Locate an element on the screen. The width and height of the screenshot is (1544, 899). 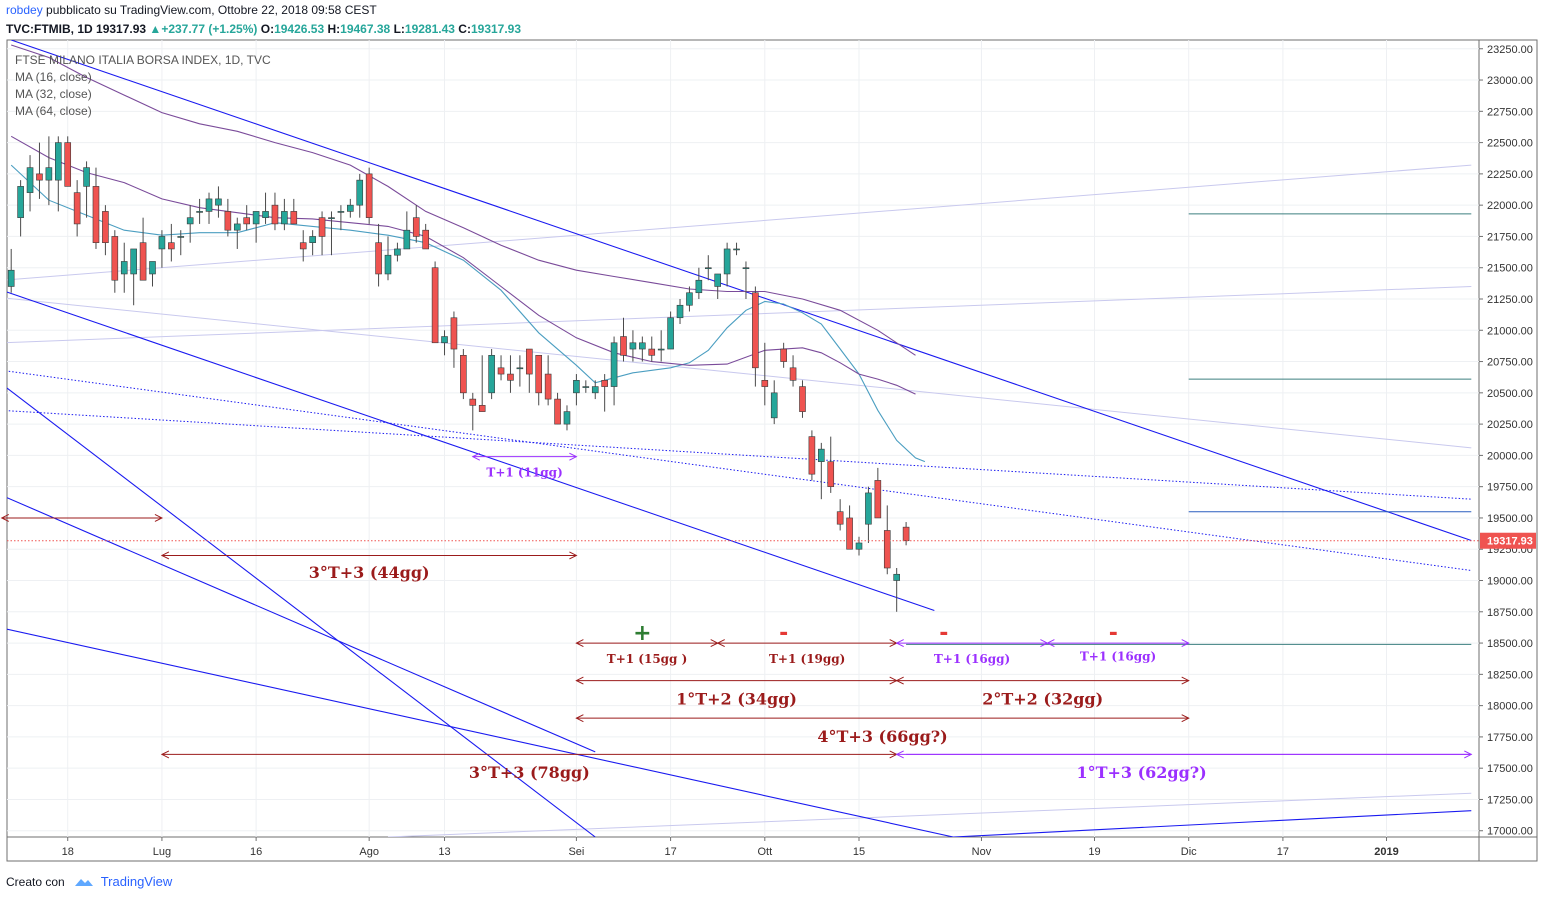
author-link: robdey is located at coordinates (24, 10).